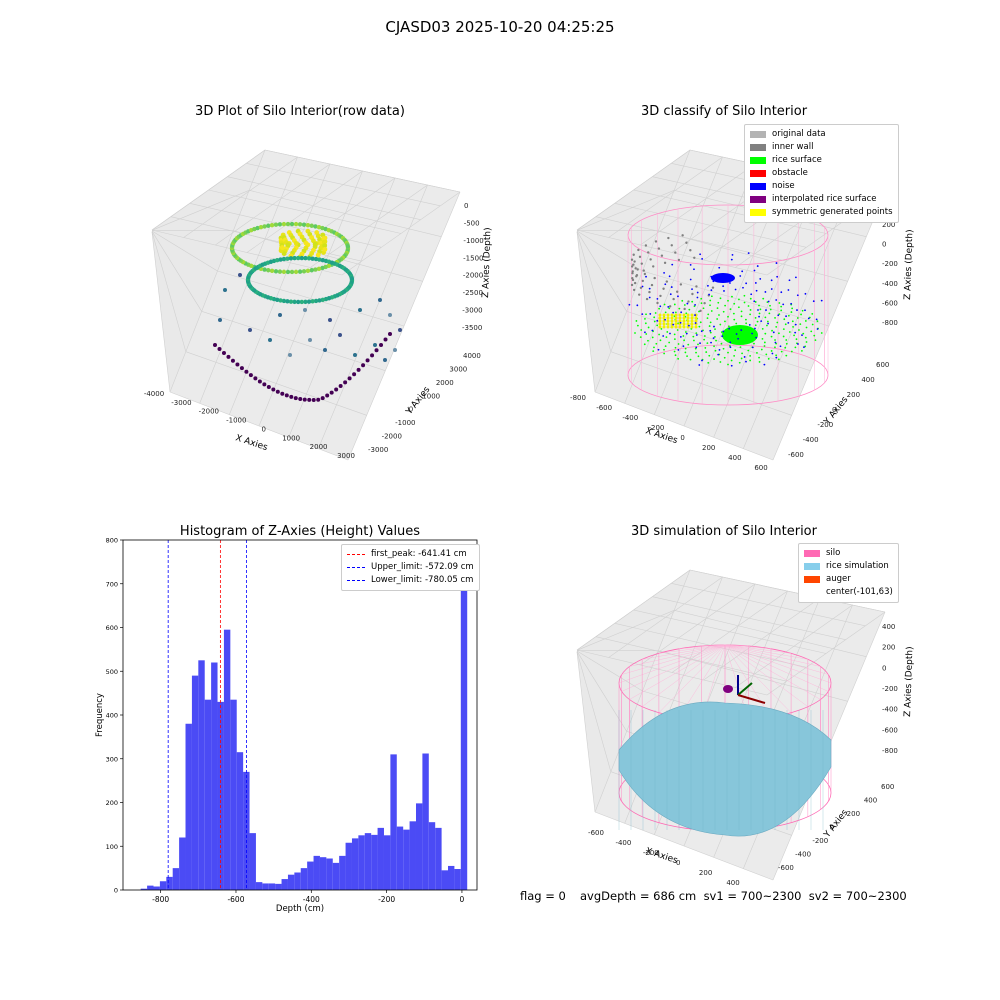  Describe the element at coordinates (848, 553) in the screenshot. I see `legend-entry: silo` at that location.